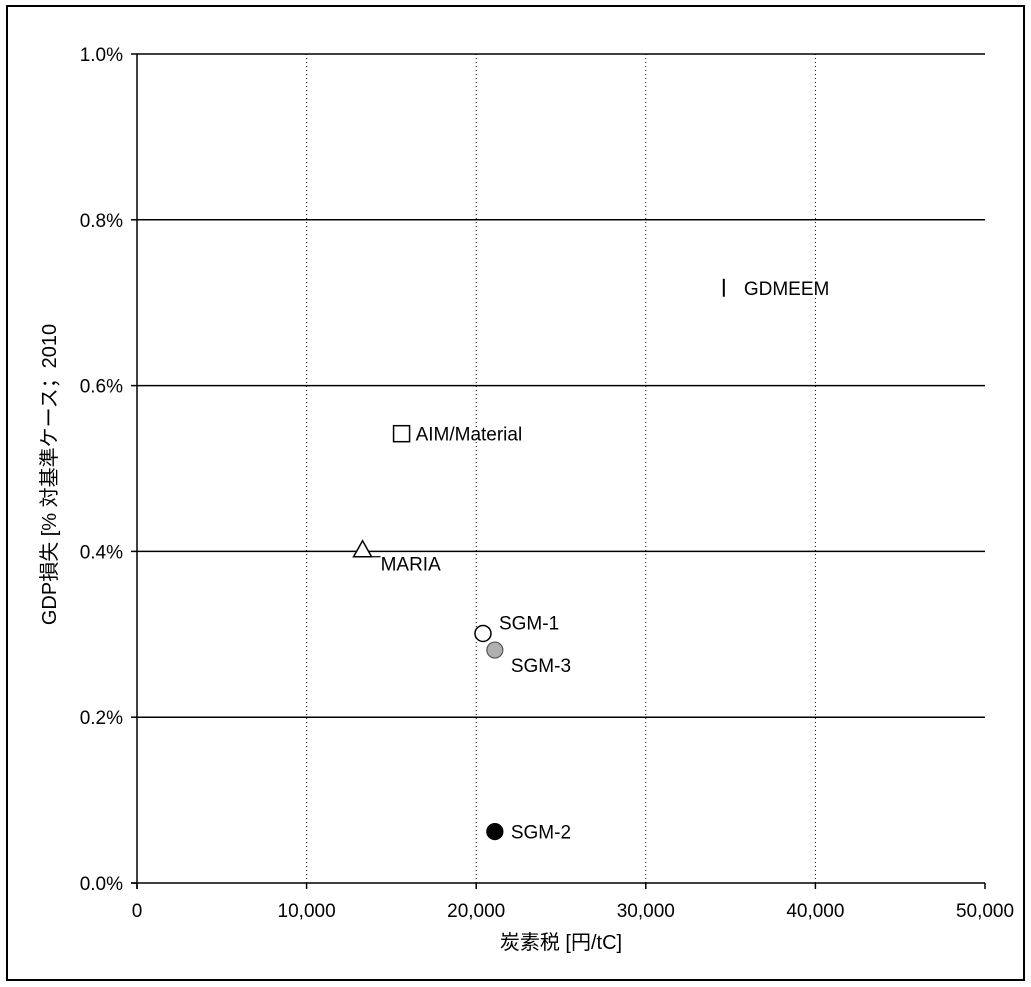  What do you see at coordinates (529, 623) in the screenshot?
I see `point-label: SGM-1` at bounding box center [529, 623].